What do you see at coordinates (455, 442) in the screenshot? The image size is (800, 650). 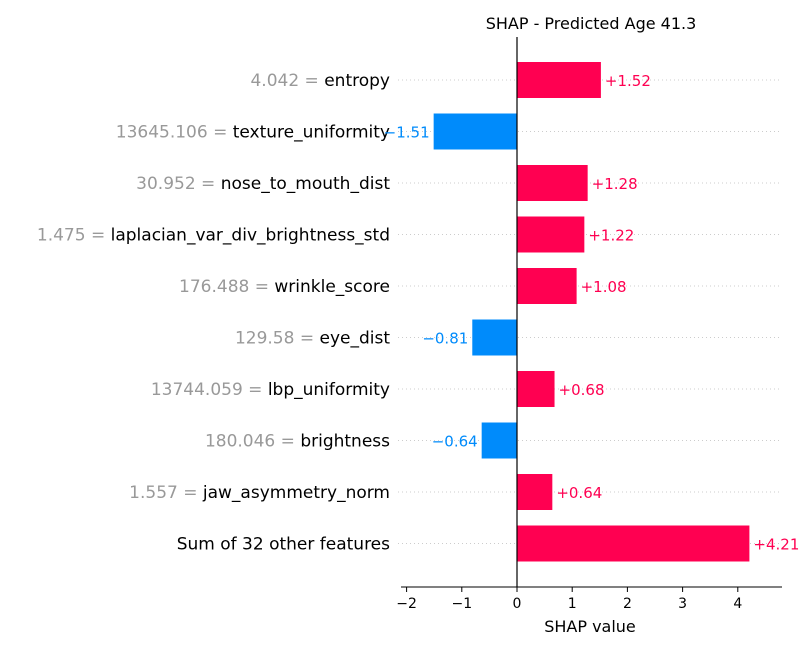 I see `value-label: −0.64` at bounding box center [455, 442].